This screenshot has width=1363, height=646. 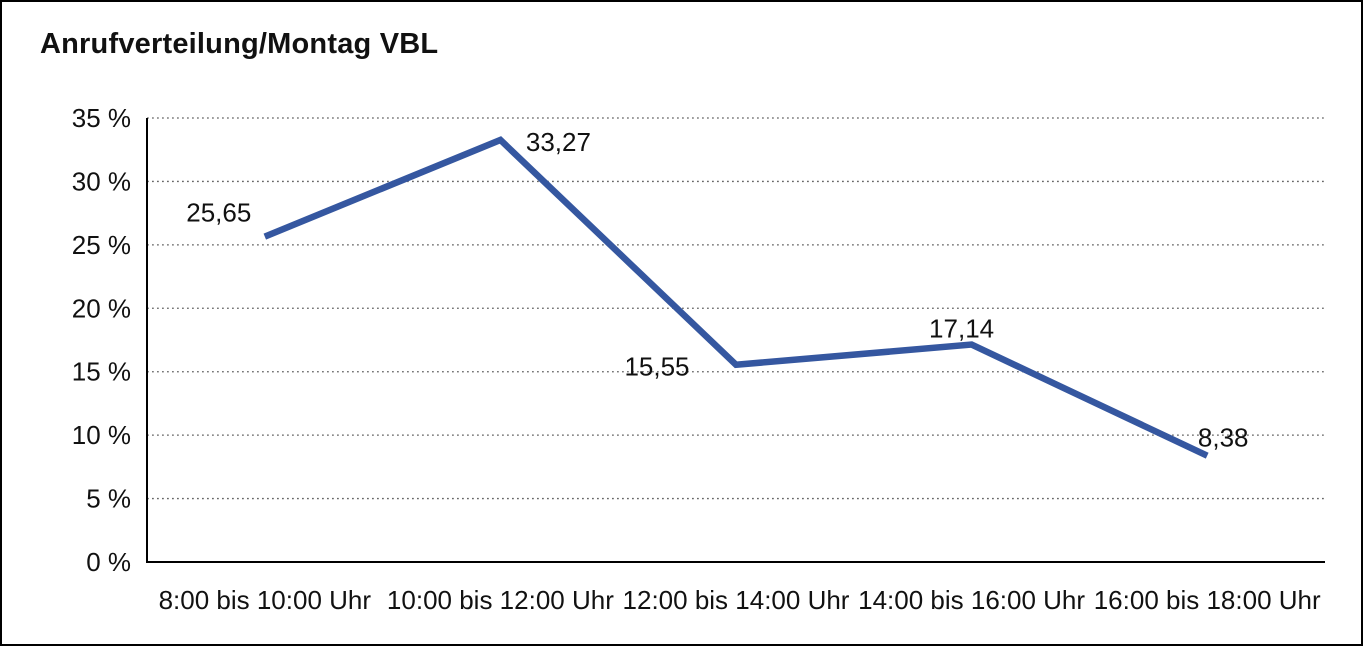 What do you see at coordinates (101, 308) in the screenshot?
I see `y-axis-tick-label: 20 %` at bounding box center [101, 308].